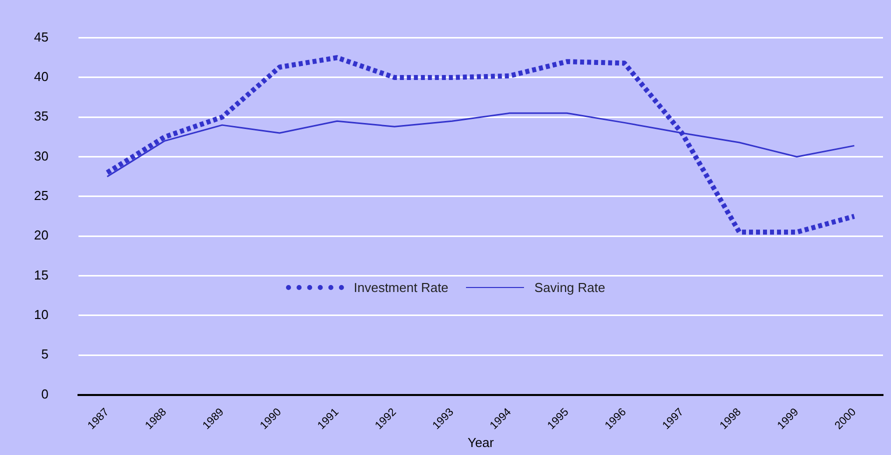  What do you see at coordinates (41, 36) in the screenshot?
I see `y-tick-label: 45` at bounding box center [41, 36].